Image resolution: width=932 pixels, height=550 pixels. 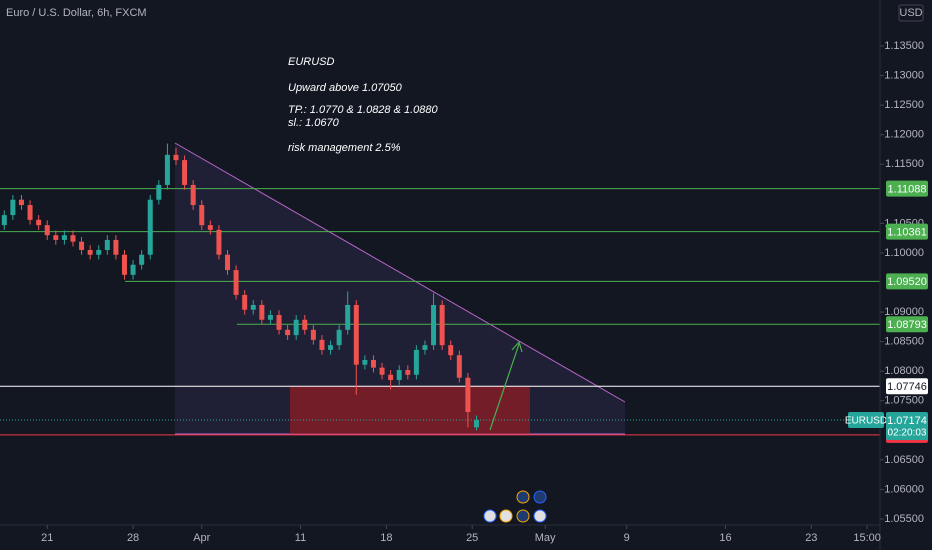 I want to click on x-tick-label: Apr, so click(x=201, y=538).